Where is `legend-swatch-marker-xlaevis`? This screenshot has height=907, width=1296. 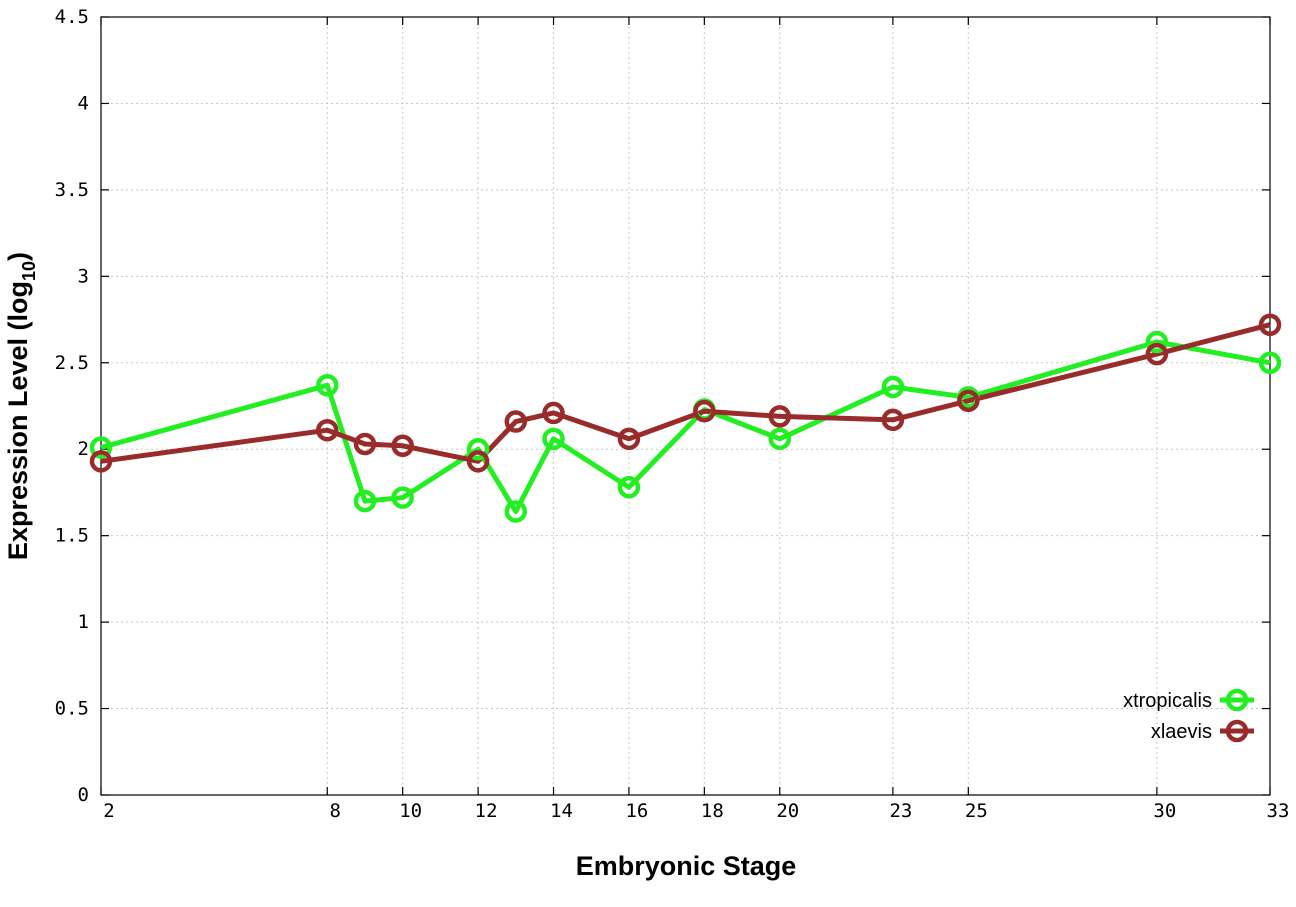
legend-swatch-marker-xlaevis is located at coordinates (1237, 731).